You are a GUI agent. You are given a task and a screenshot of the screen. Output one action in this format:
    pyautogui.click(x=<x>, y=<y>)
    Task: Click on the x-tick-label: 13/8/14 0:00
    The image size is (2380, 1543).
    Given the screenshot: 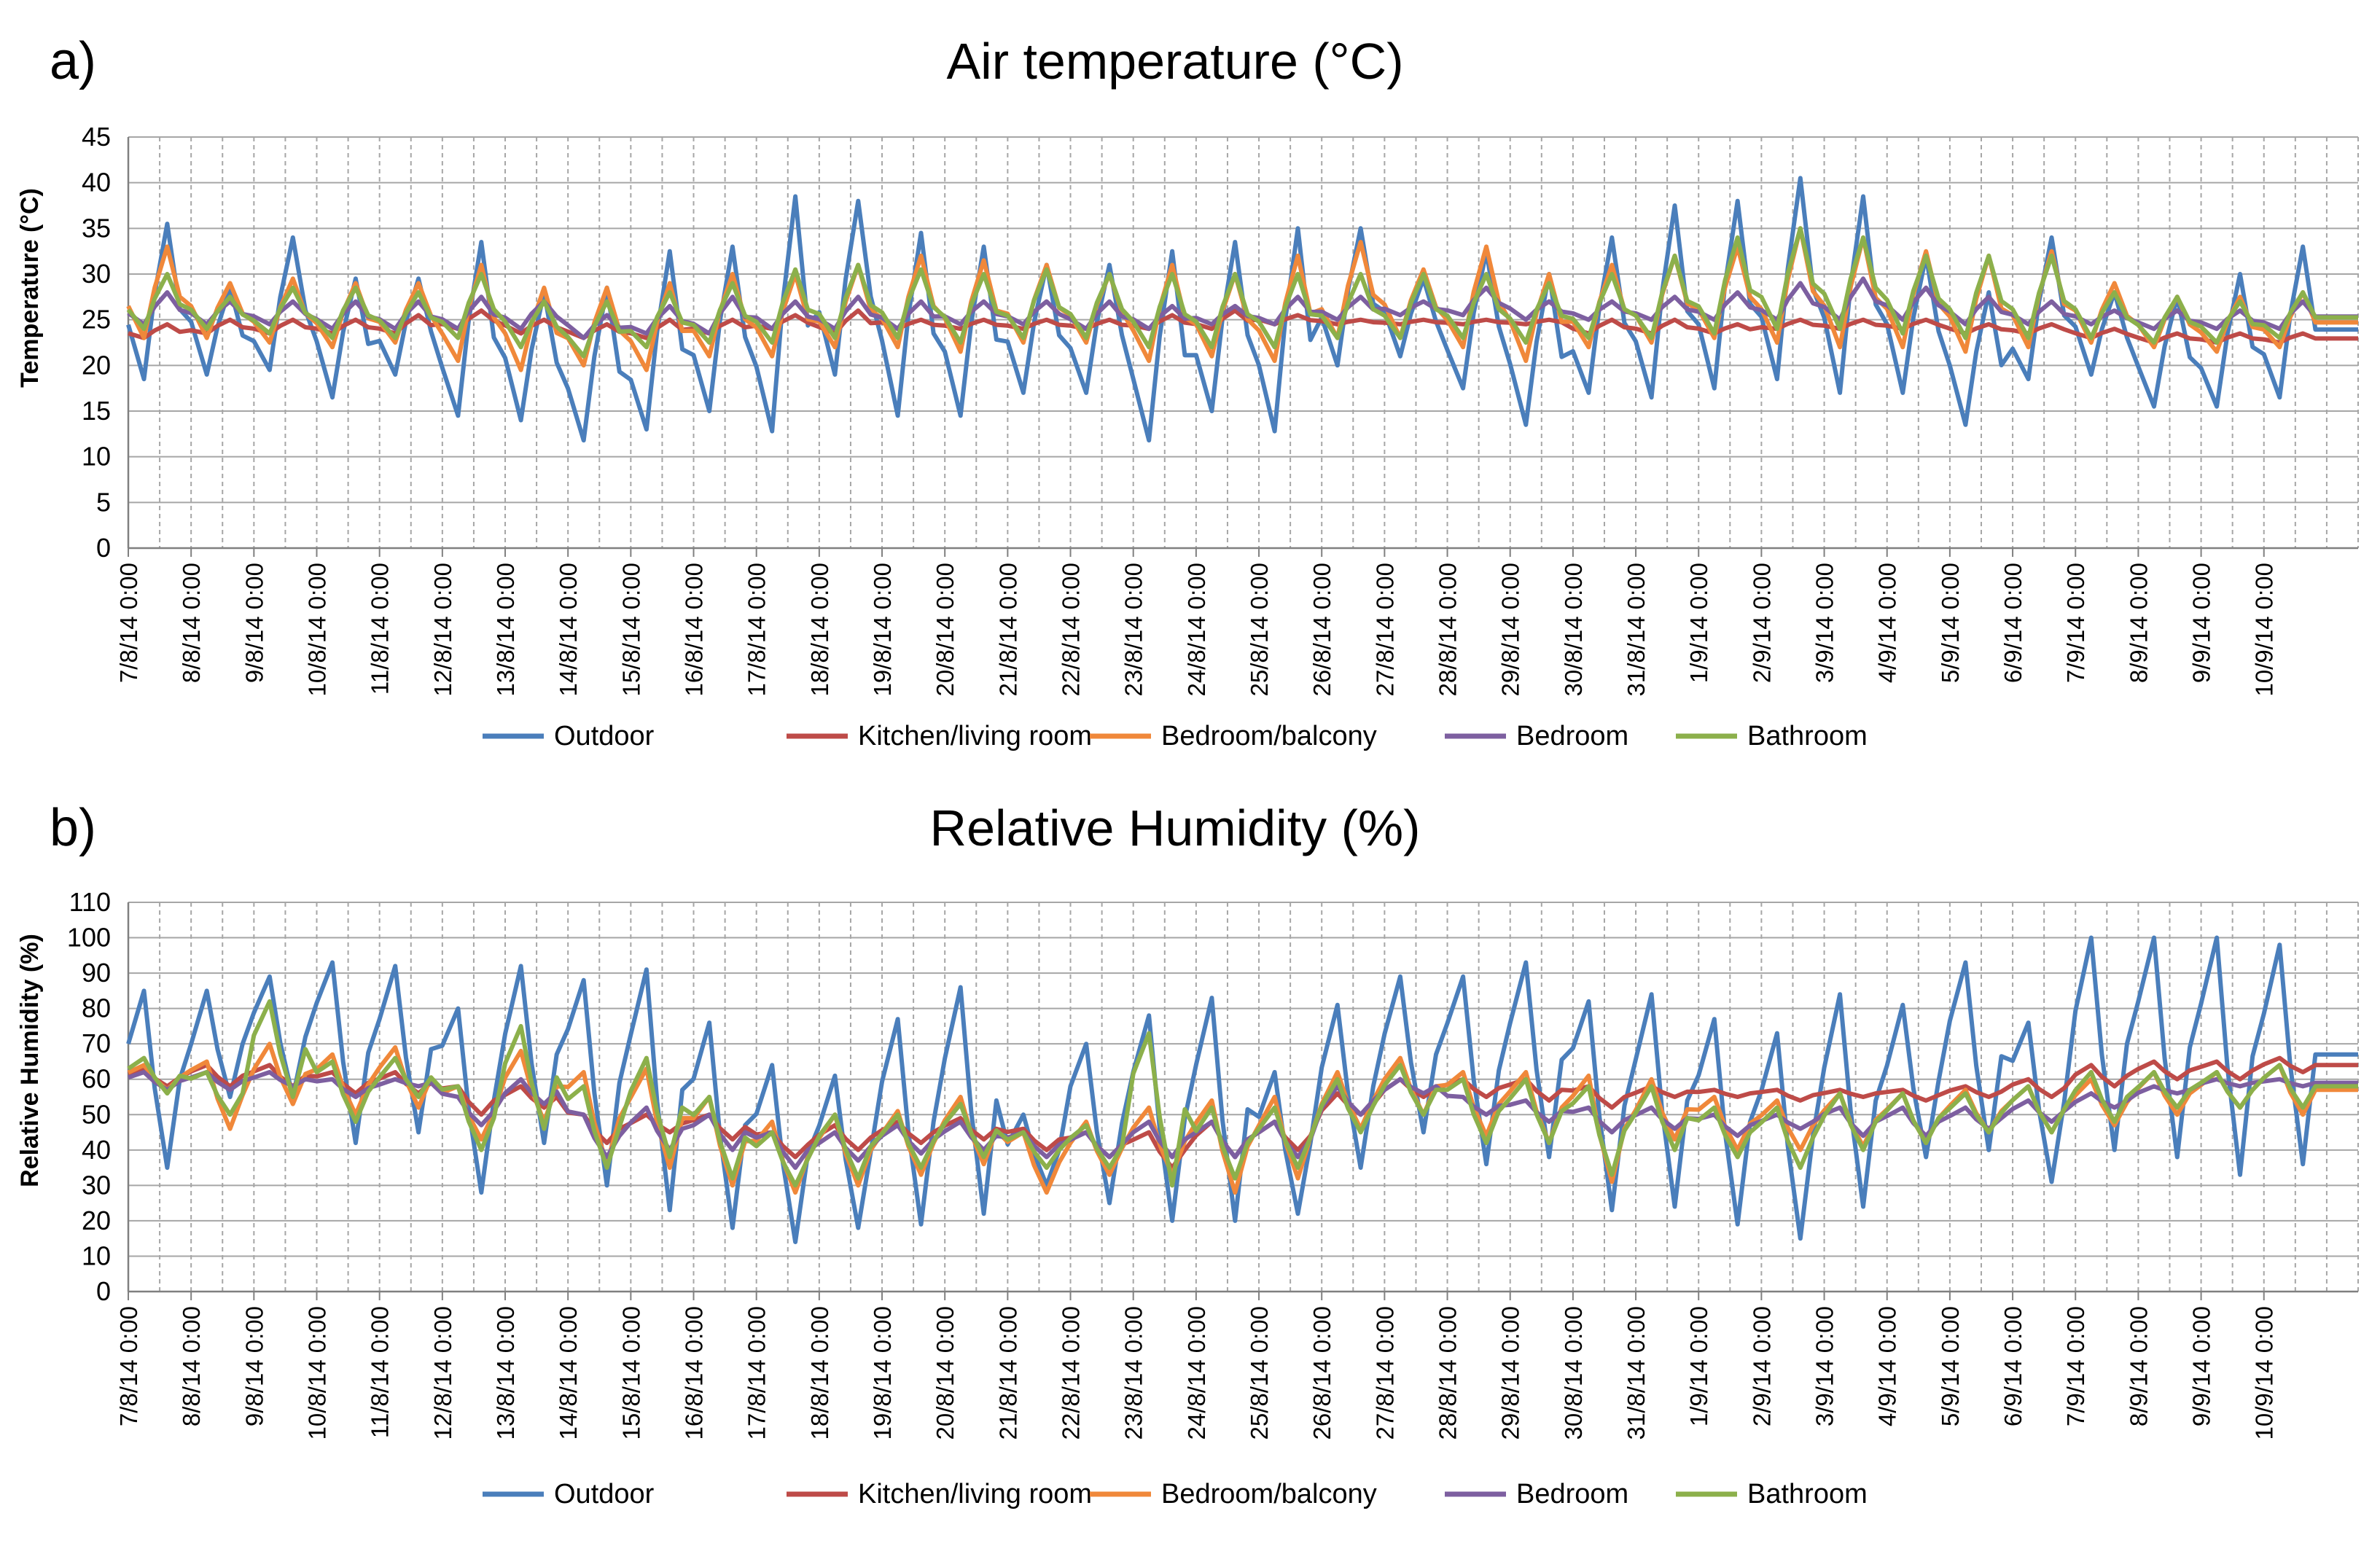 What is the action you would take?
    pyautogui.click(x=505, y=1373)
    